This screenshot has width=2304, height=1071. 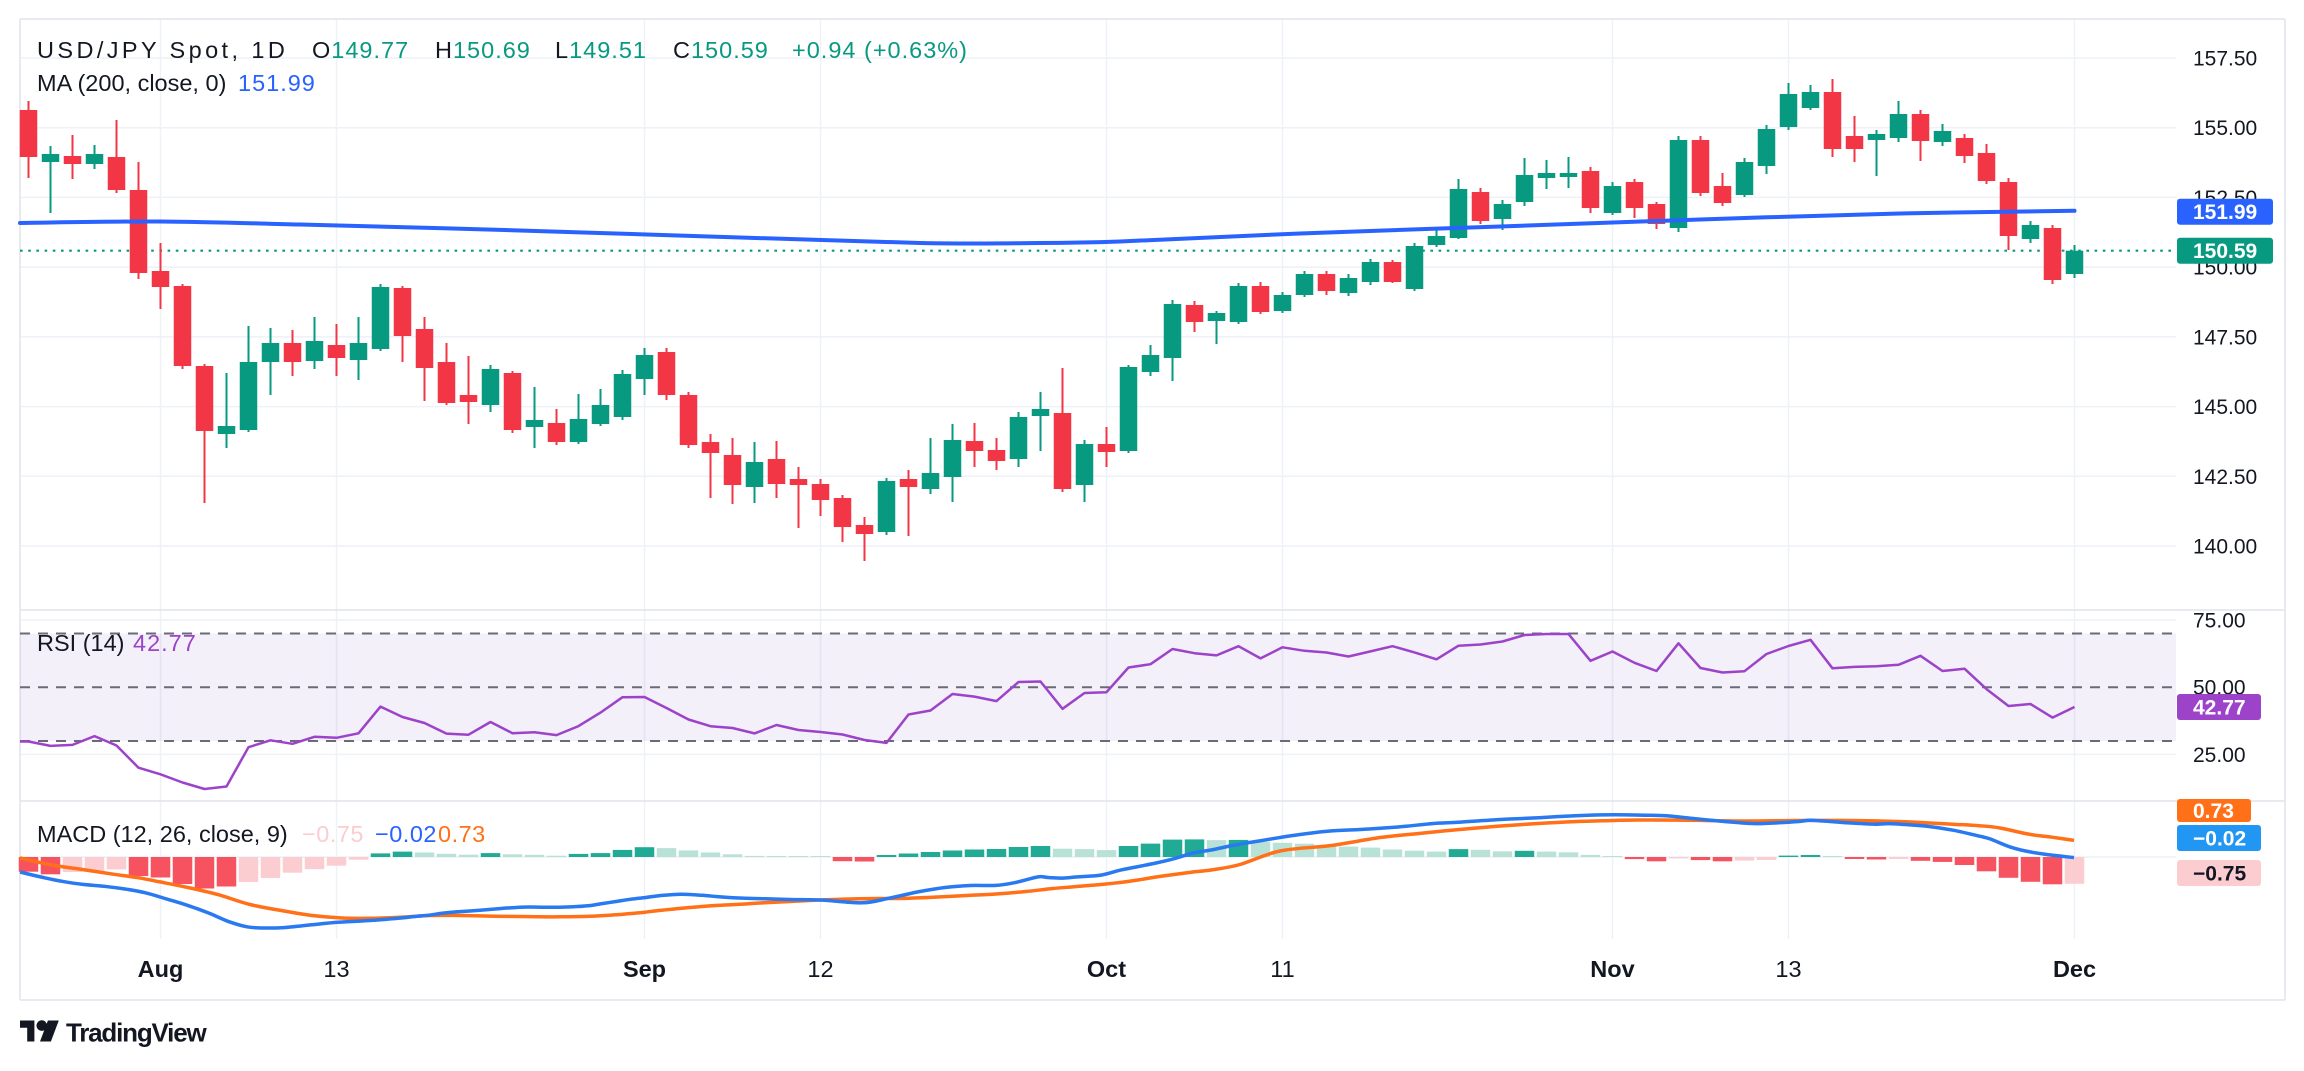 I want to click on svg-text: 147.50, so click(x=2225, y=337).